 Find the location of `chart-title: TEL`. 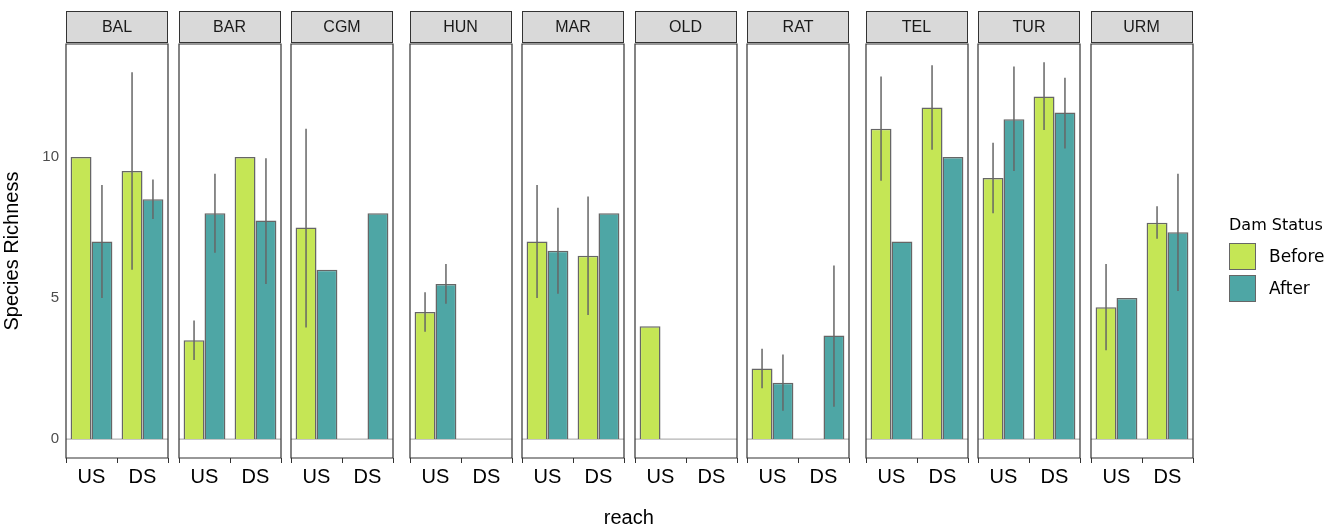

chart-title: TEL is located at coordinates (916, 27).